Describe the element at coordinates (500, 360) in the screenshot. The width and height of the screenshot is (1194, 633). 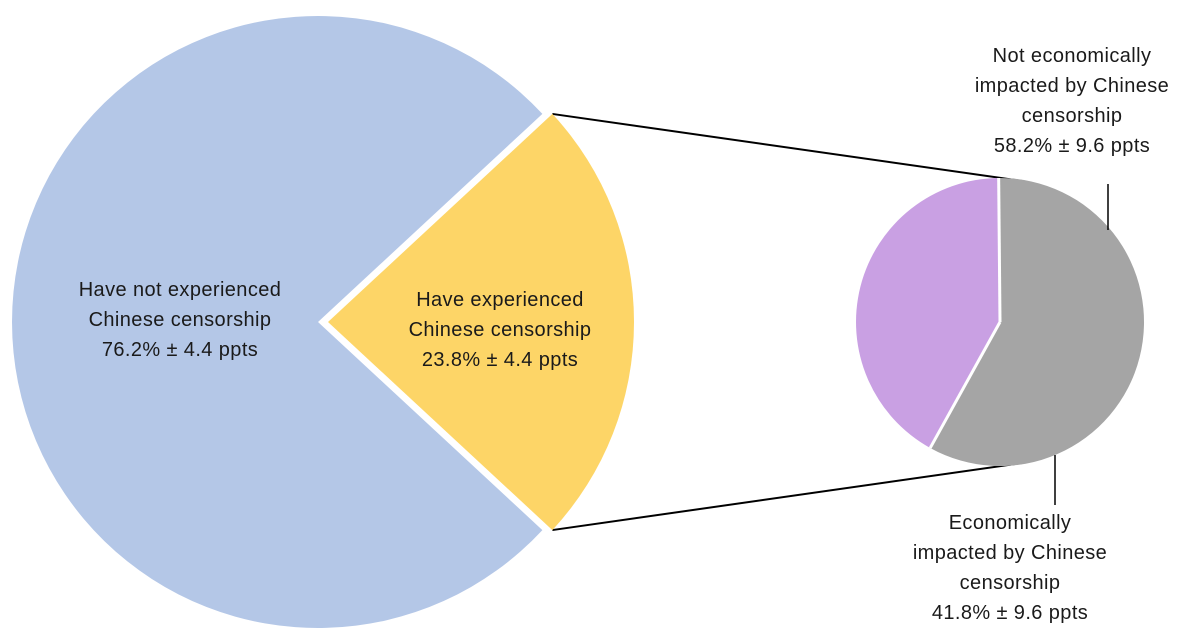
I see `data-label-line: 23.8% ± 4.4 ppts` at that location.